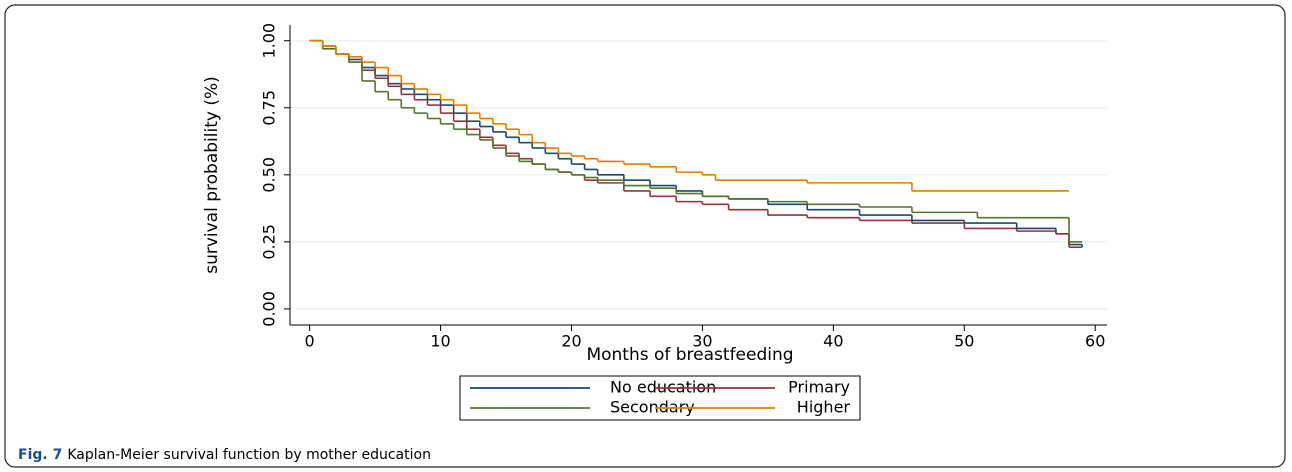  I want to click on y-tick-label: 0.50, so click(269, 175).